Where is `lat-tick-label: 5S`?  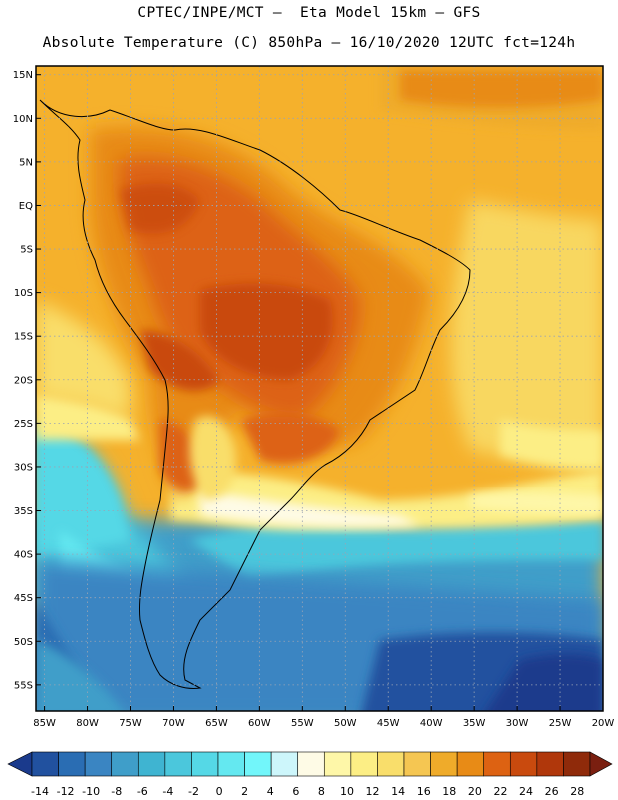
lat-tick-label: 5S is located at coordinates (26, 250).